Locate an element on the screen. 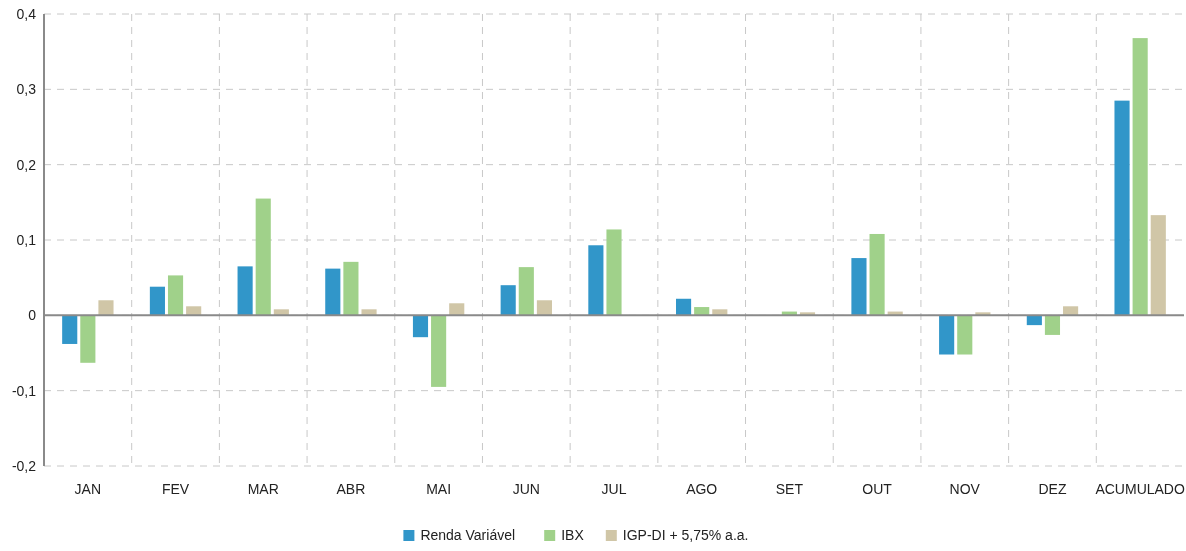 The width and height of the screenshot is (1186, 551). x-tick-label: SET is located at coordinates (789, 489).